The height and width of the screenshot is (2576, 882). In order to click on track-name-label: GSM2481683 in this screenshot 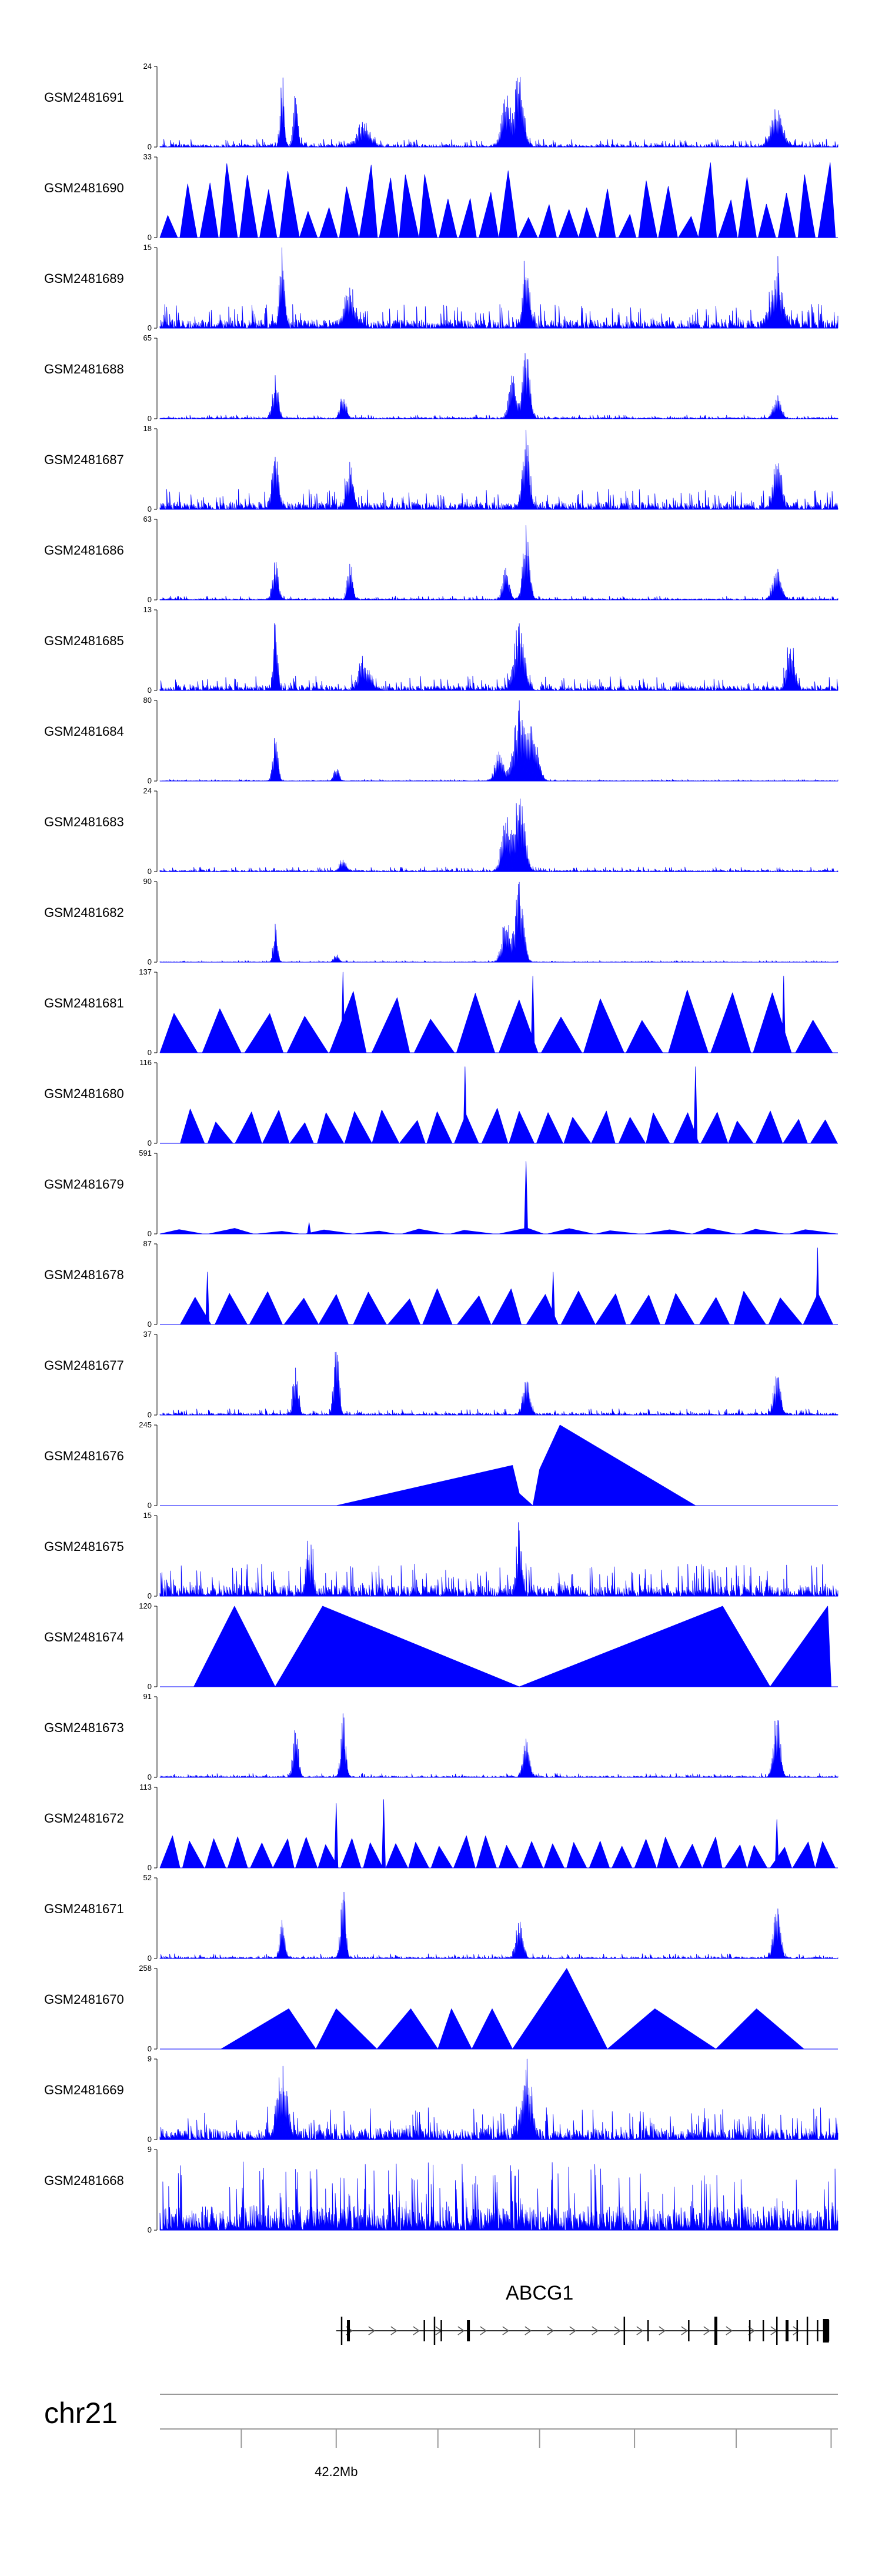, I will do `click(84, 822)`.